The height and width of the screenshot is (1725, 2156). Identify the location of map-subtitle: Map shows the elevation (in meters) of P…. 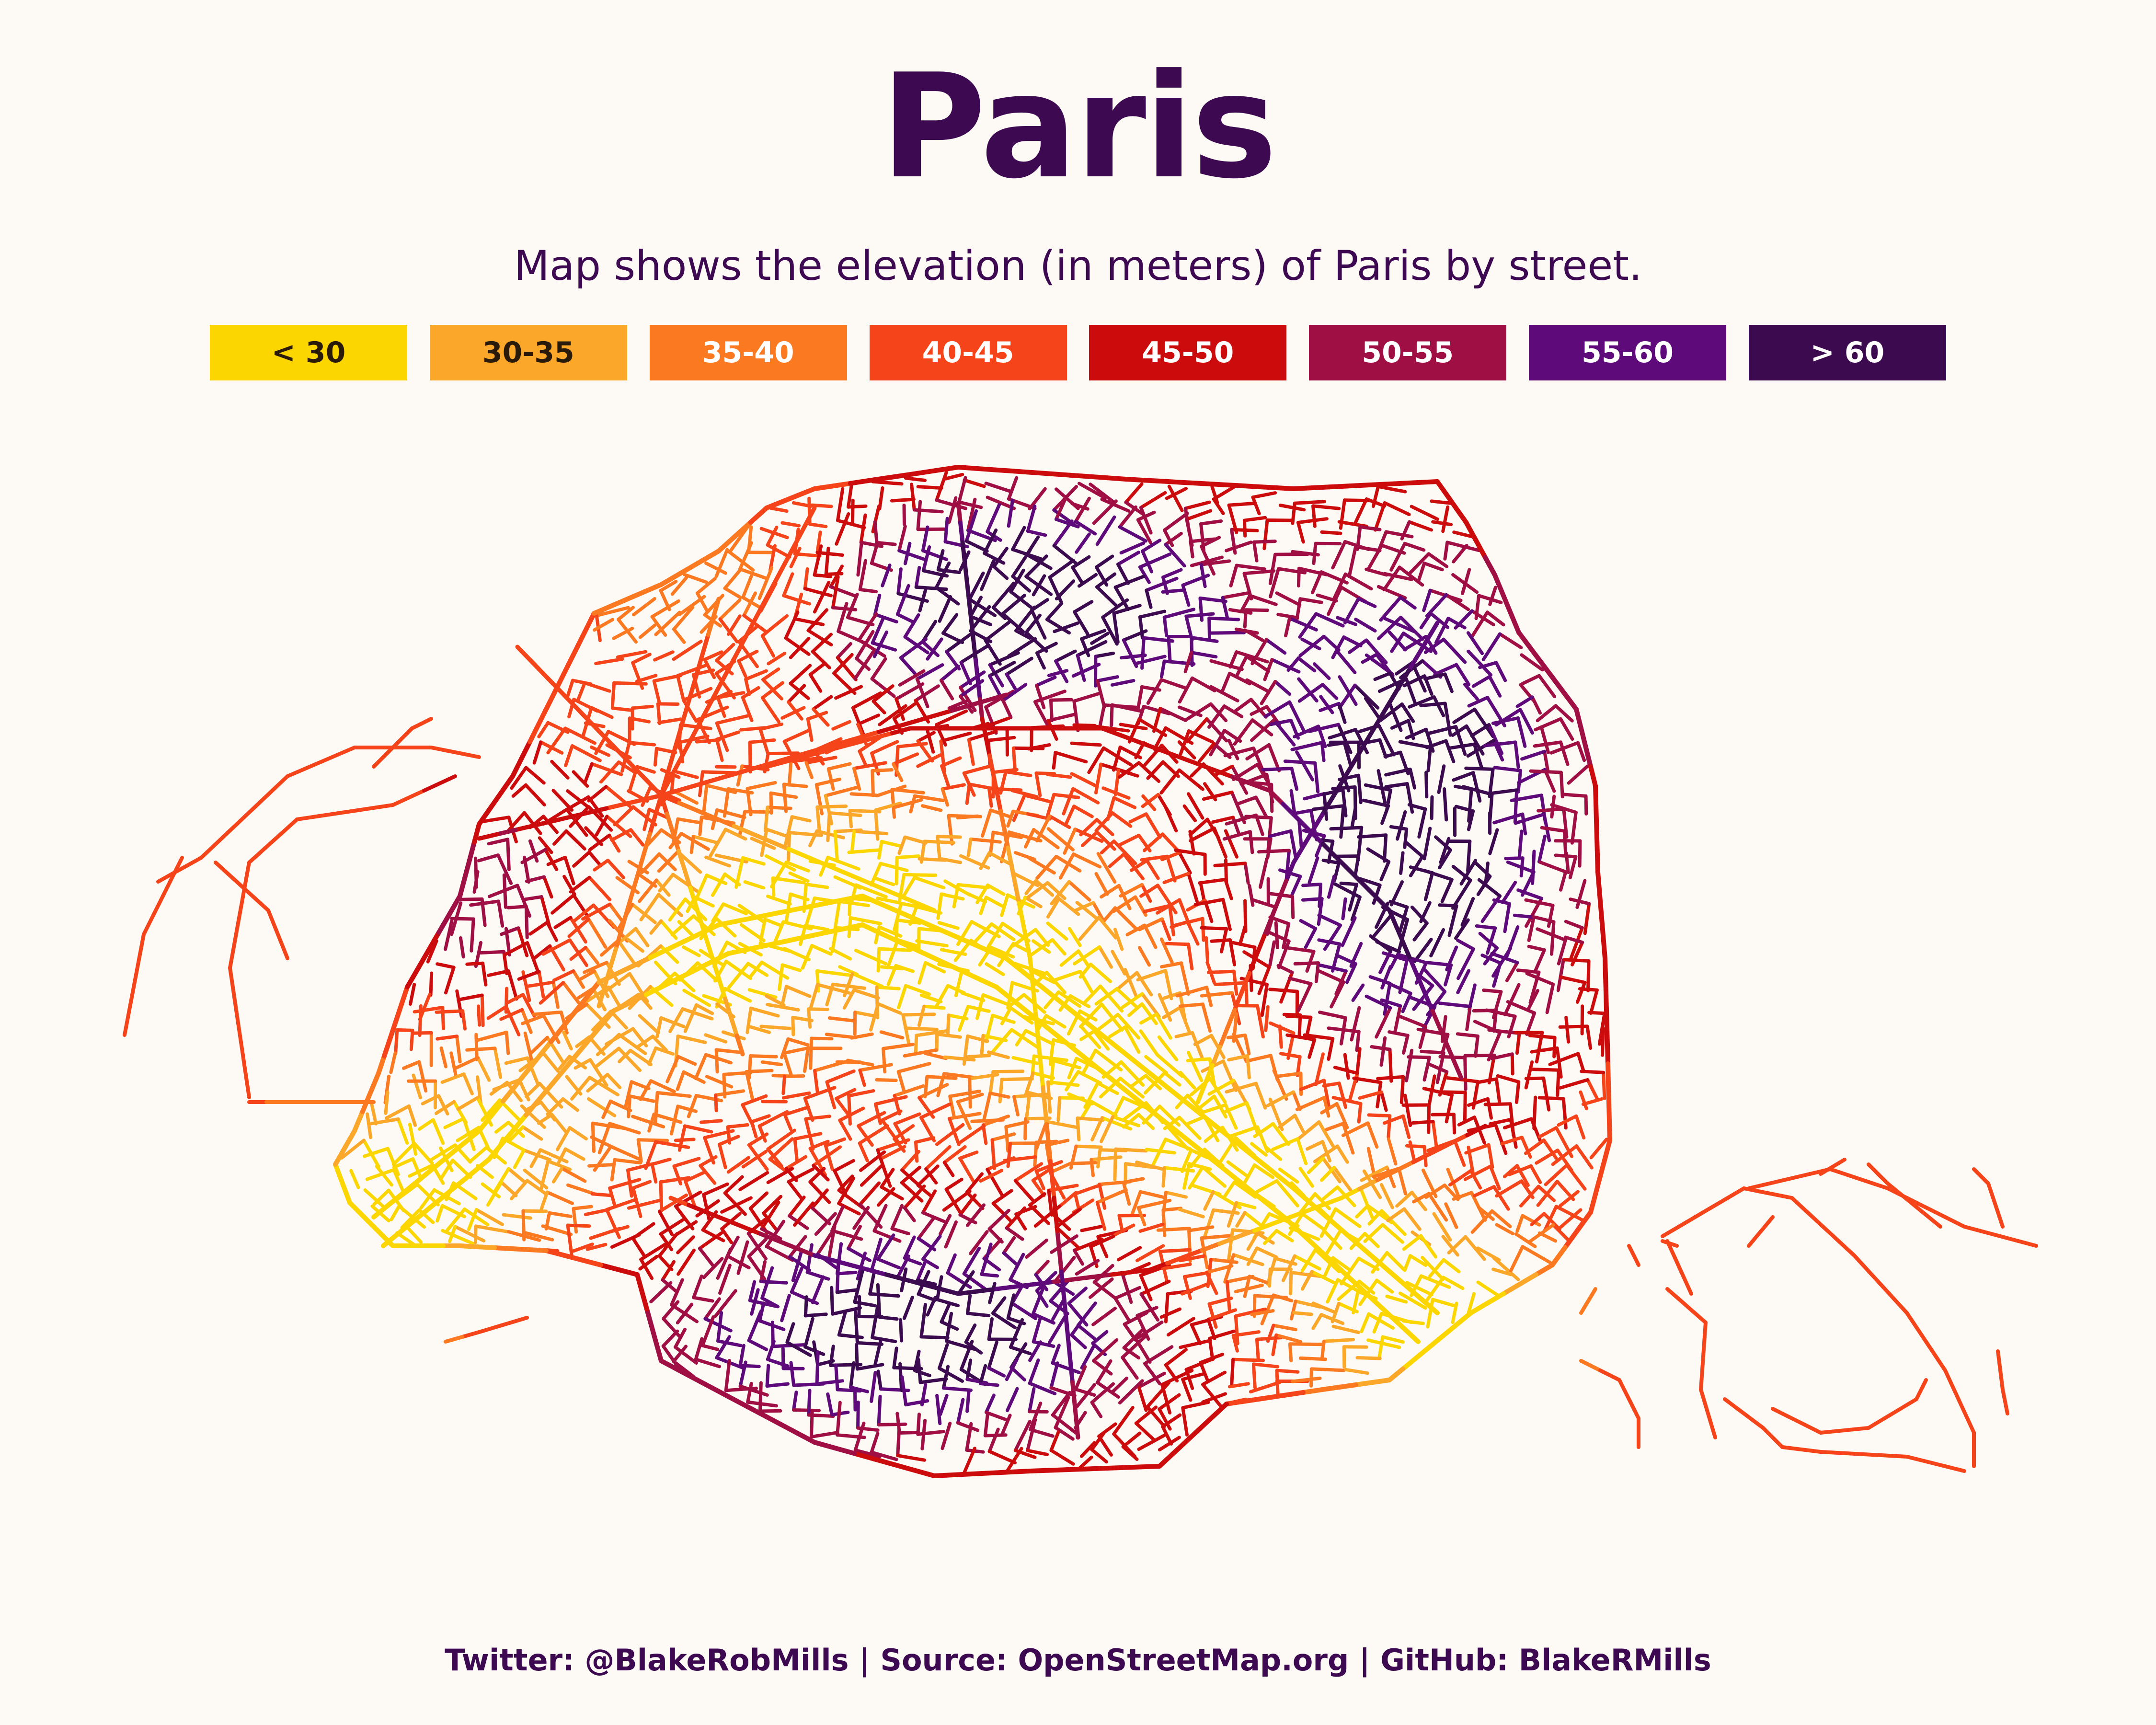
(1078, 266).